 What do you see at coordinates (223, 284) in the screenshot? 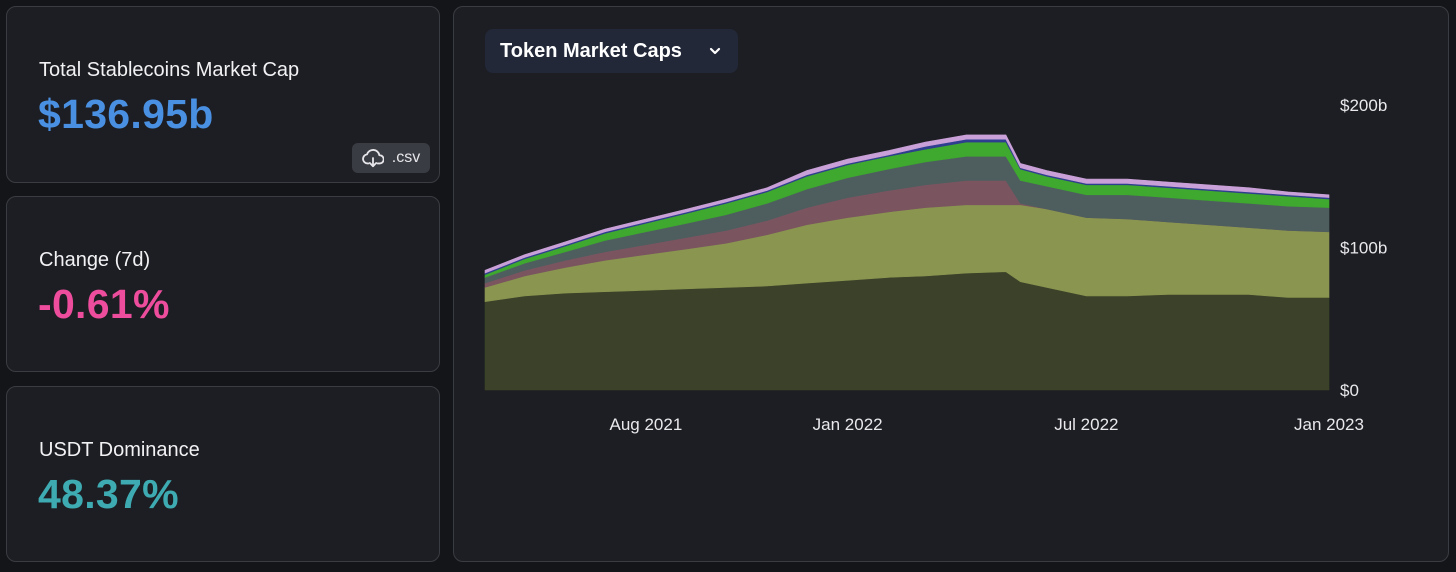
I see `change-card: Change (7d) -0.61%` at bounding box center [223, 284].